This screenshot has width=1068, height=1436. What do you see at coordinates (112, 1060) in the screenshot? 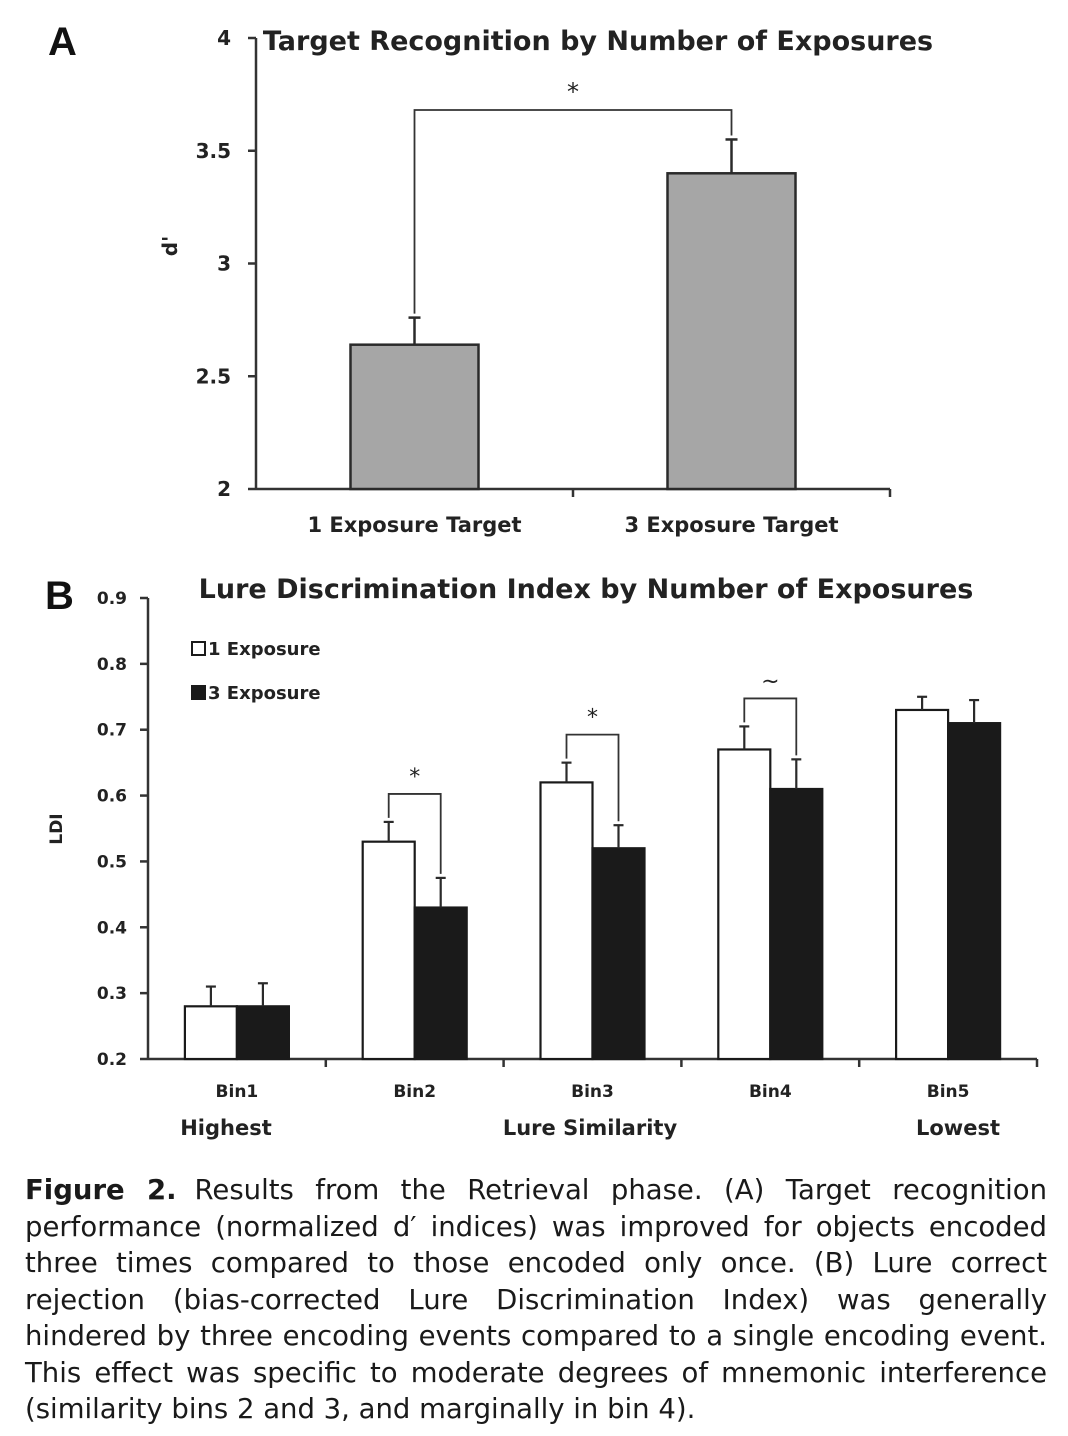
I see `y-tick-label: 0.2` at bounding box center [112, 1060].